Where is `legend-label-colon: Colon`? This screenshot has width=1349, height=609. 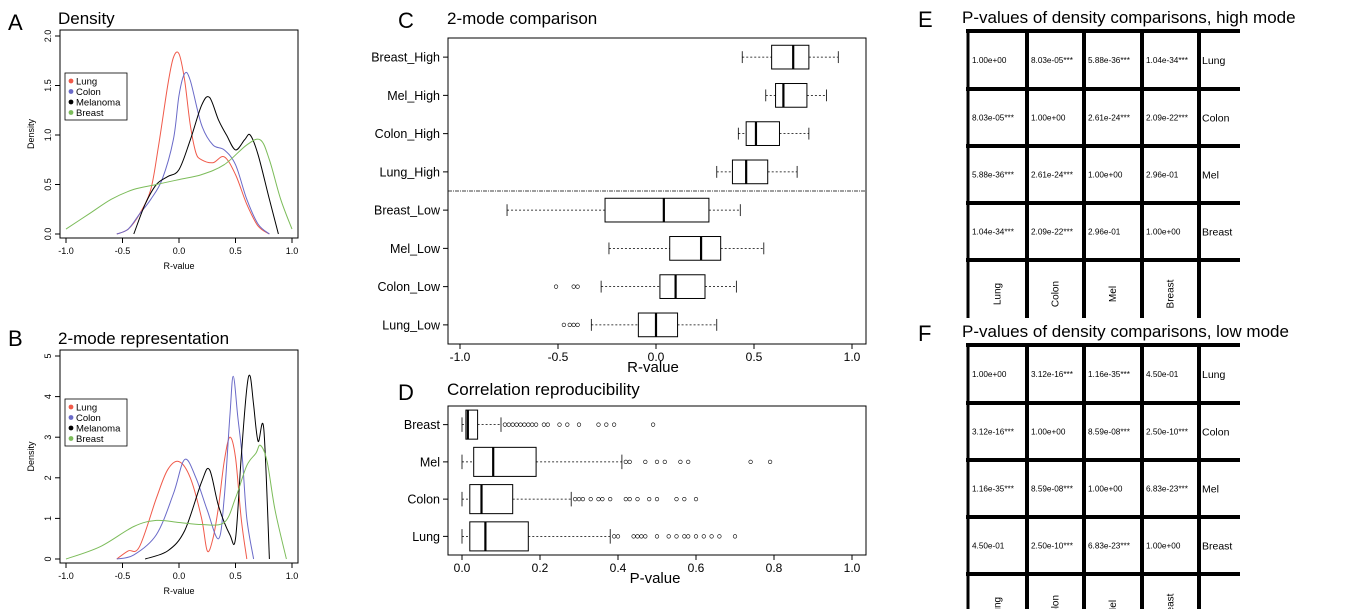 legend-label-colon: Colon is located at coordinates (88, 418).